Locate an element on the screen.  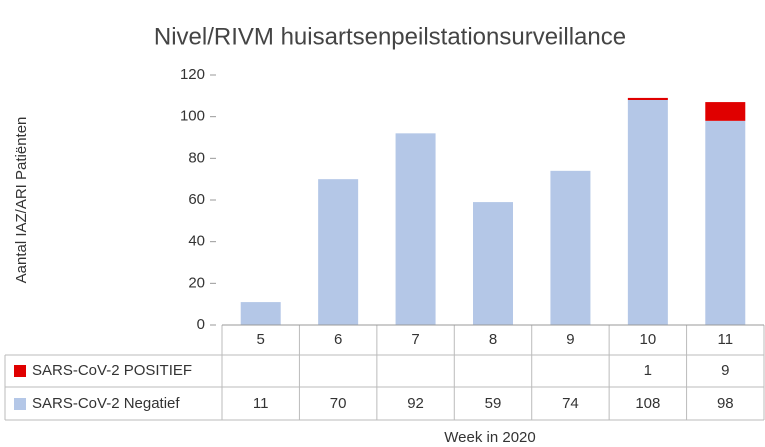
y-tick-label: 60 is located at coordinates (196, 199).